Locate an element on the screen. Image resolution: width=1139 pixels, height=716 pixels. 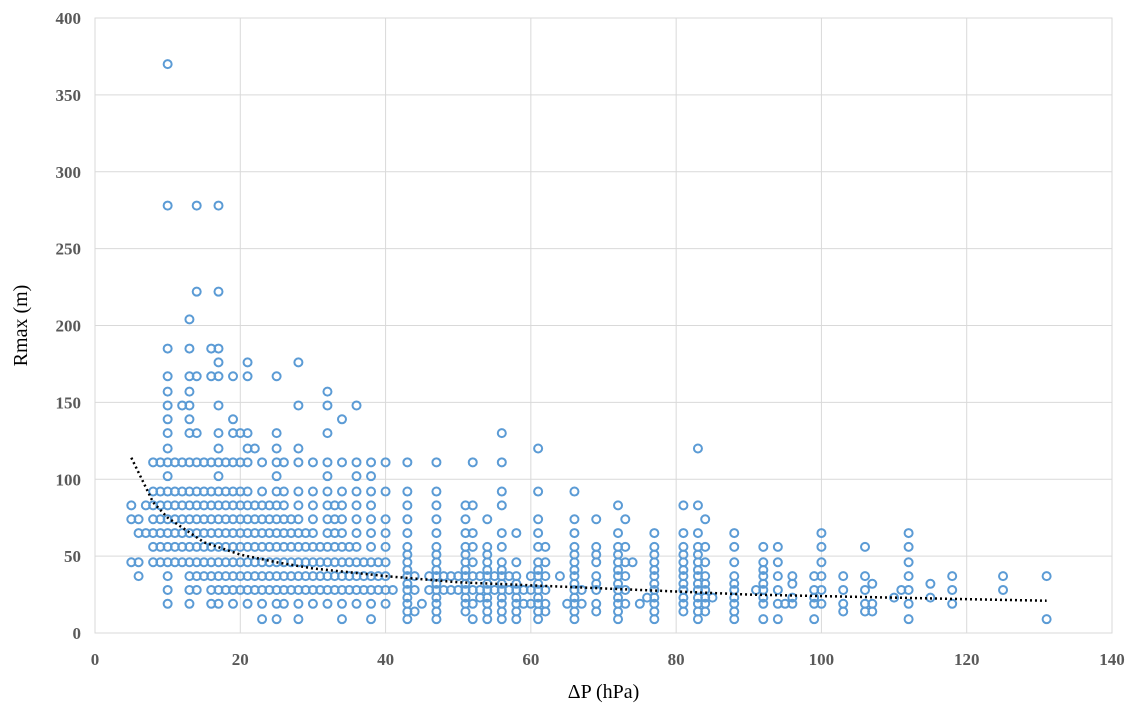
y-tick-label: 0 is located at coordinates (77, 633).